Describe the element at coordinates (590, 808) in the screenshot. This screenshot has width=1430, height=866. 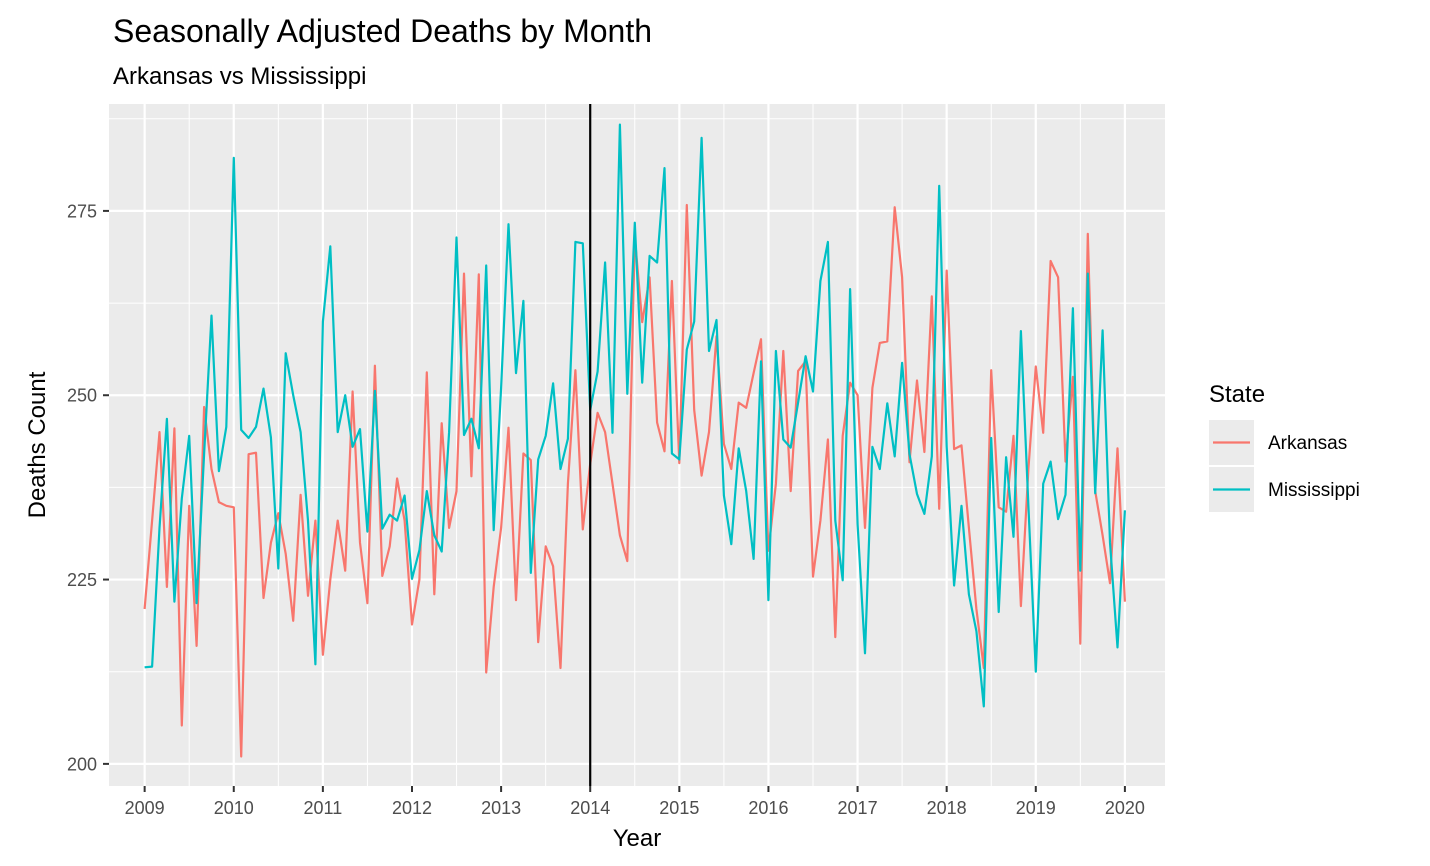
I see `x-tick-label: 2014` at that location.